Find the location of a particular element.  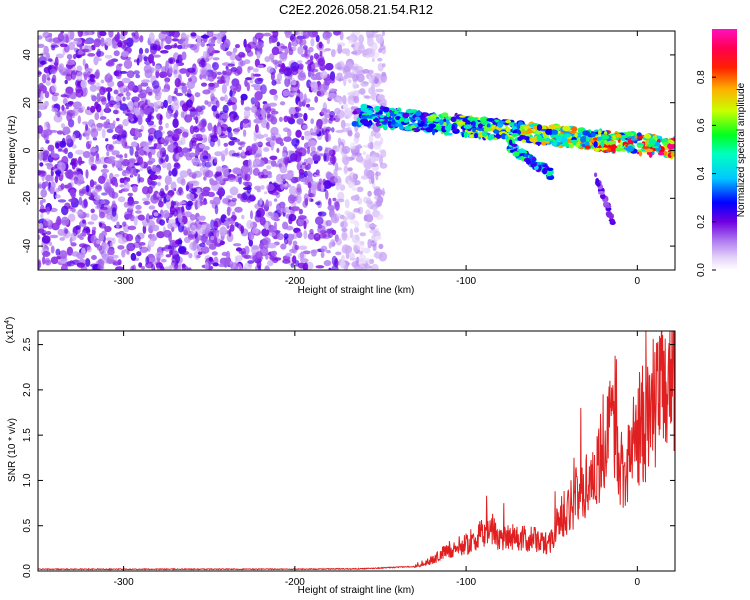

branch-blob is located at coordinates (550, 177).